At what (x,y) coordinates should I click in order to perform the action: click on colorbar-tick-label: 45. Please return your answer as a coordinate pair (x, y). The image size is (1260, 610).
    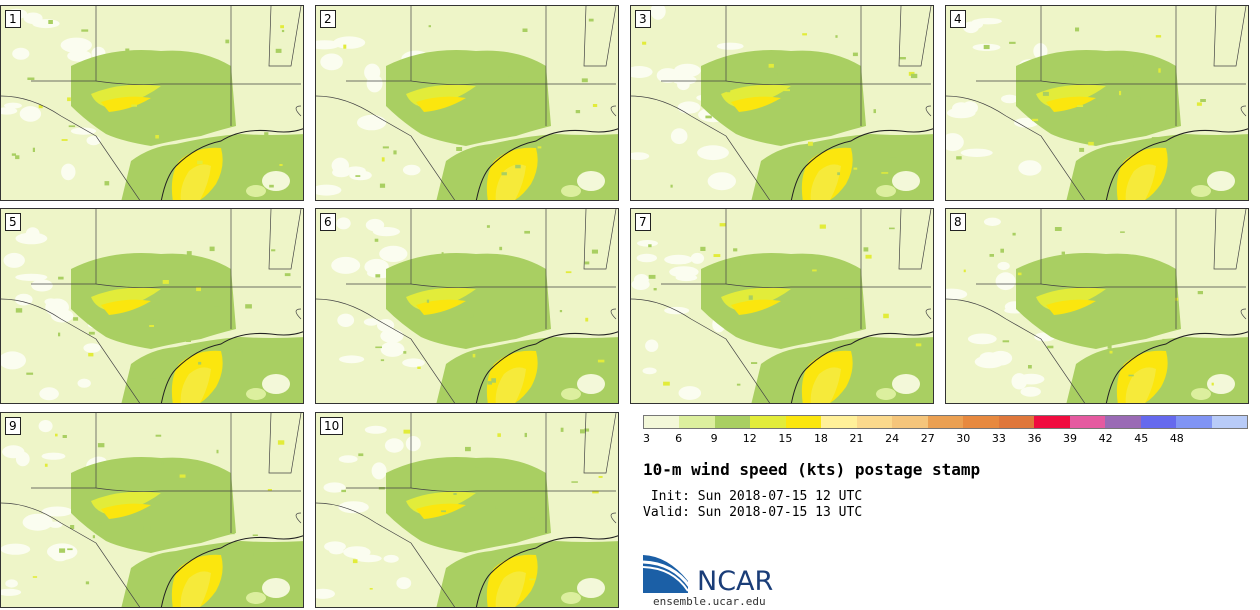
    Looking at the image, I should click on (1141, 438).